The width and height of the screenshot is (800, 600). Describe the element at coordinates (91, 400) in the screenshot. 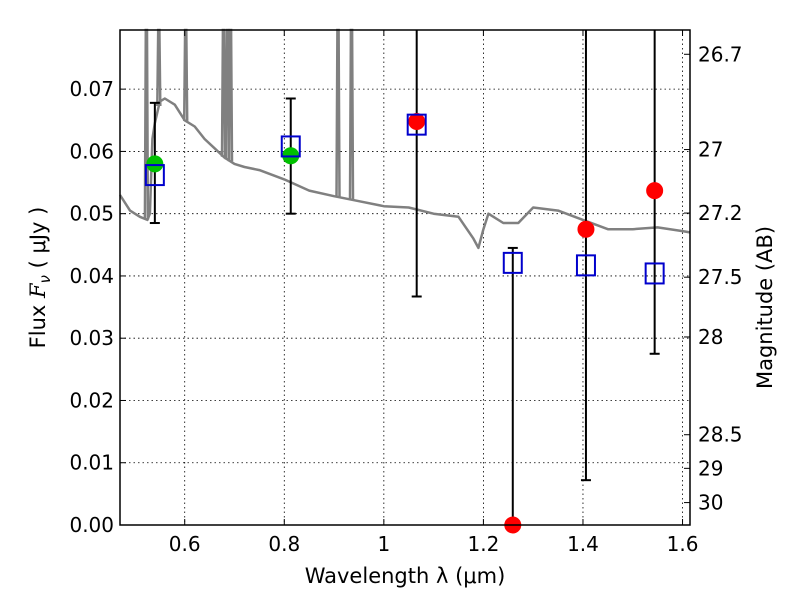

I see `y-tick-label: 0.02` at that location.